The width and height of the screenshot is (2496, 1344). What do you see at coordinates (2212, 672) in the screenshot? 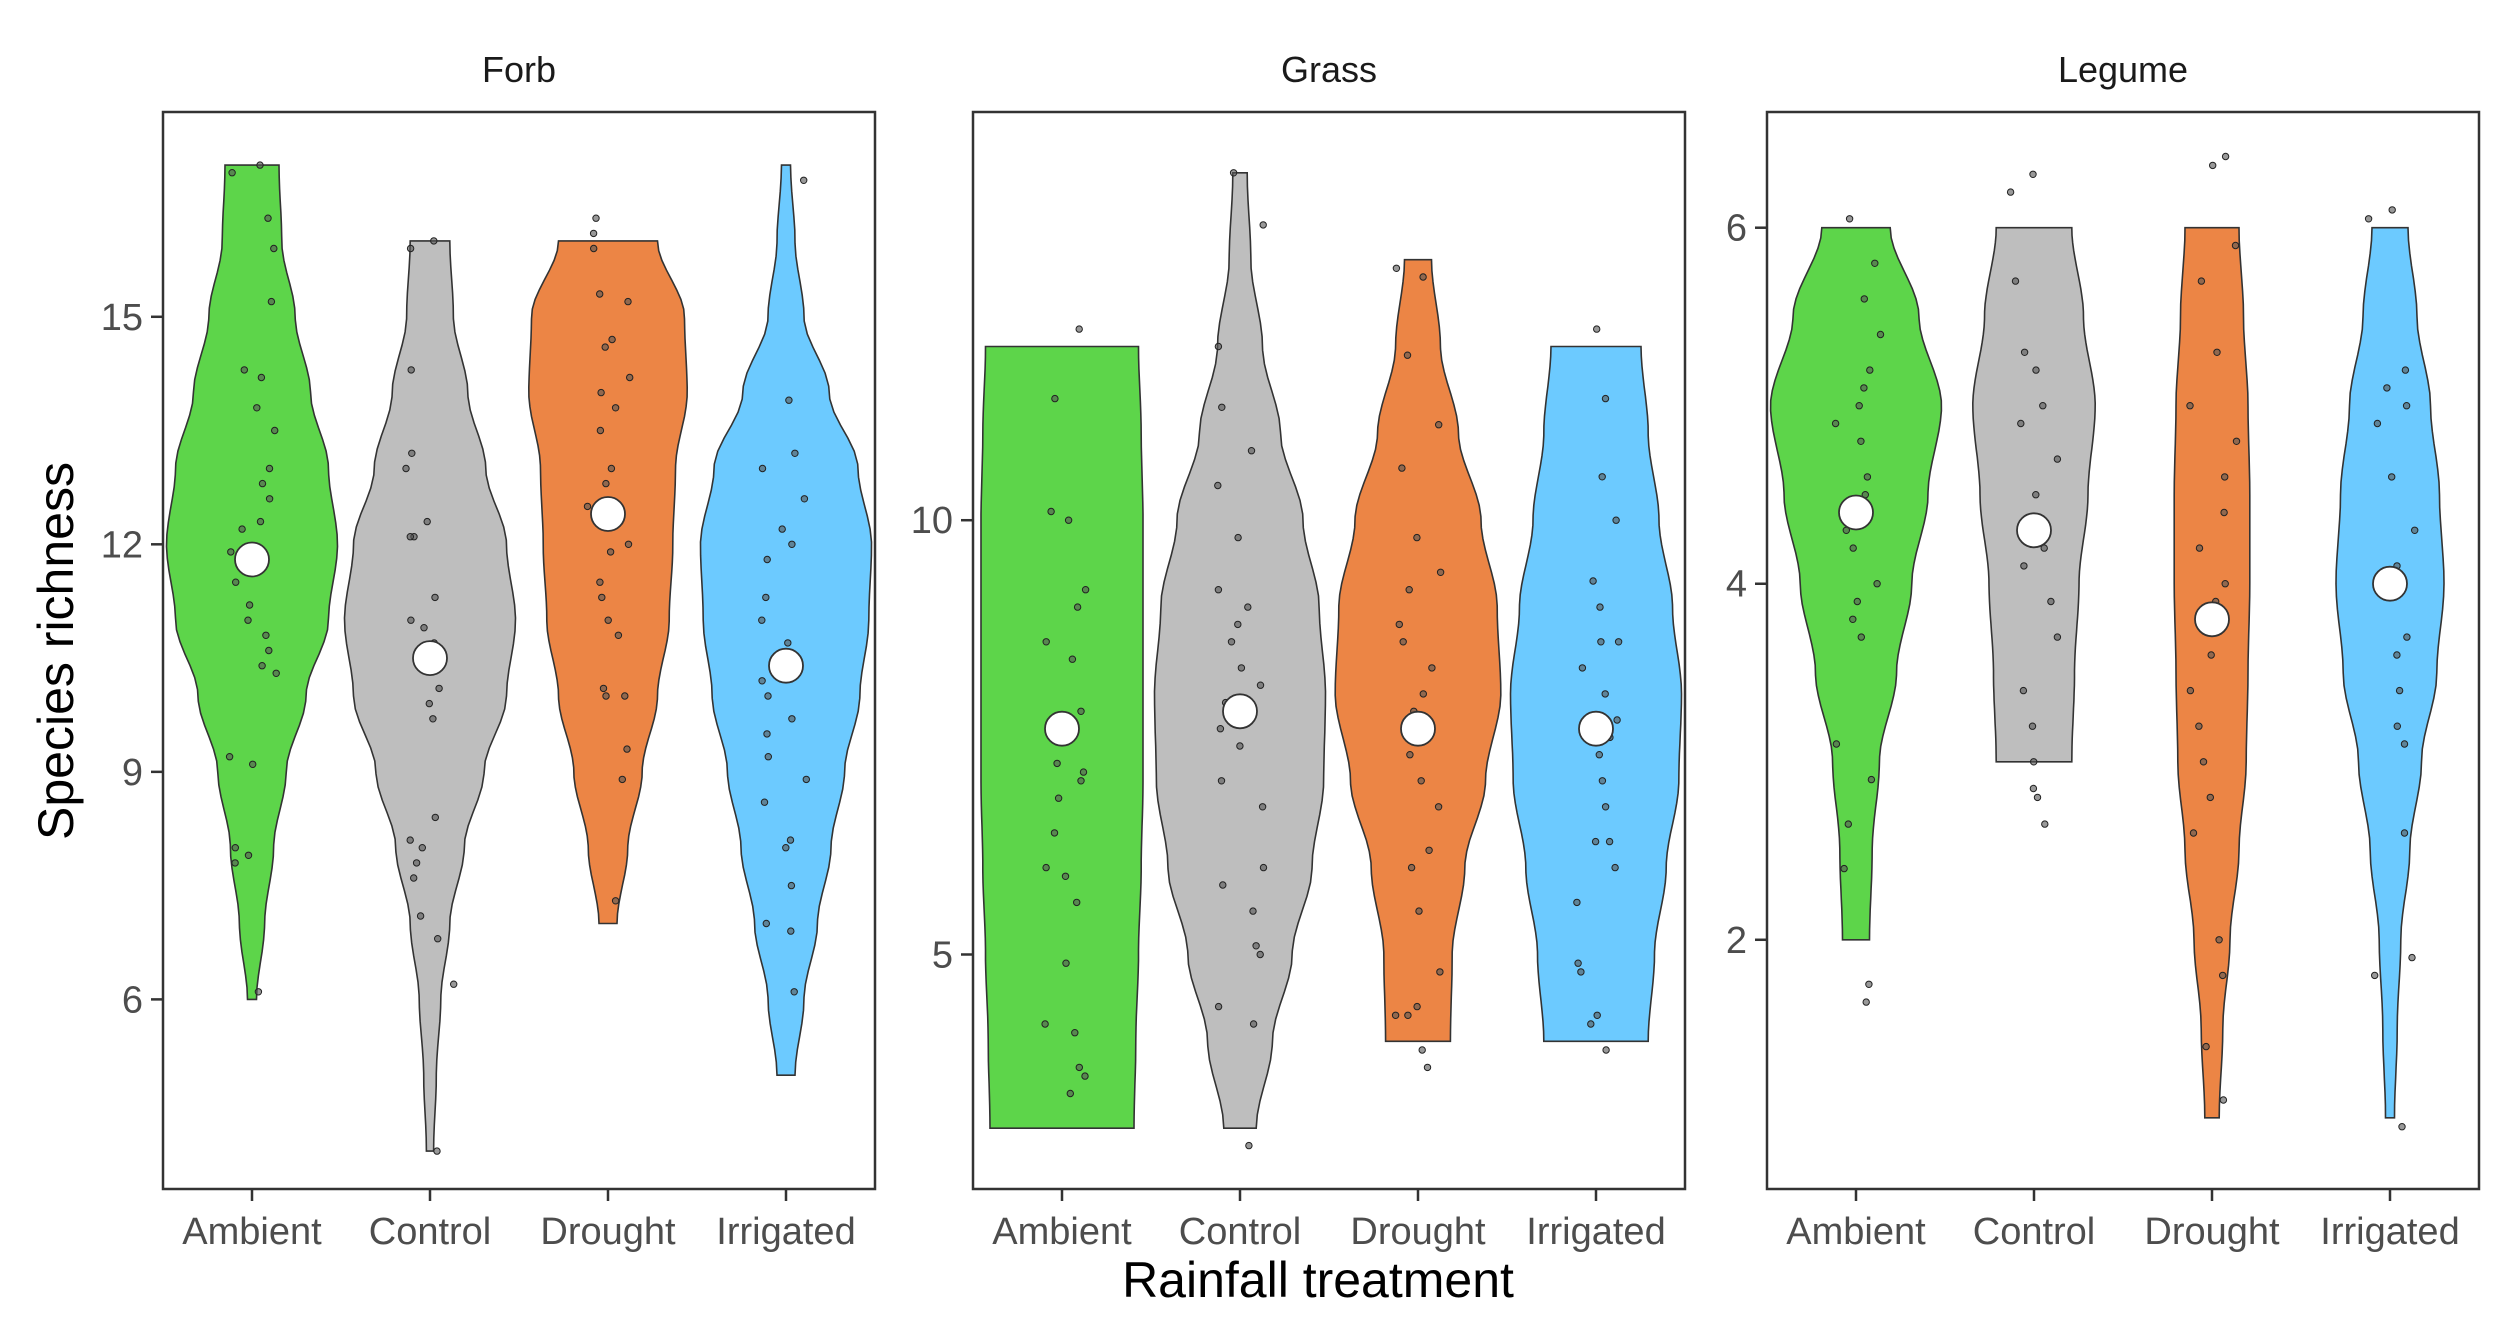
I see `violin-drought` at bounding box center [2212, 672].